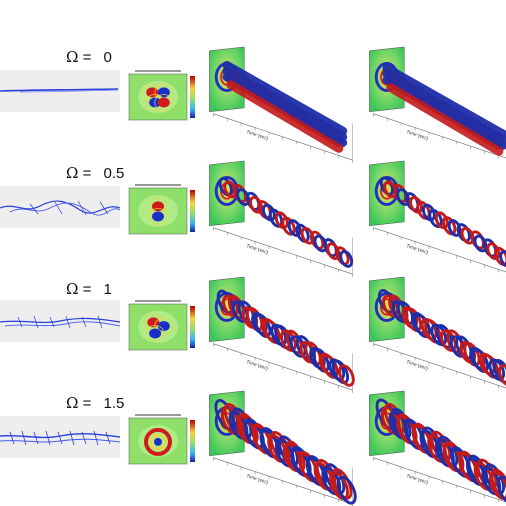  Describe the element at coordinates (95, 403) in the screenshot. I see `omega-label: Ω = 1.5` at that location.